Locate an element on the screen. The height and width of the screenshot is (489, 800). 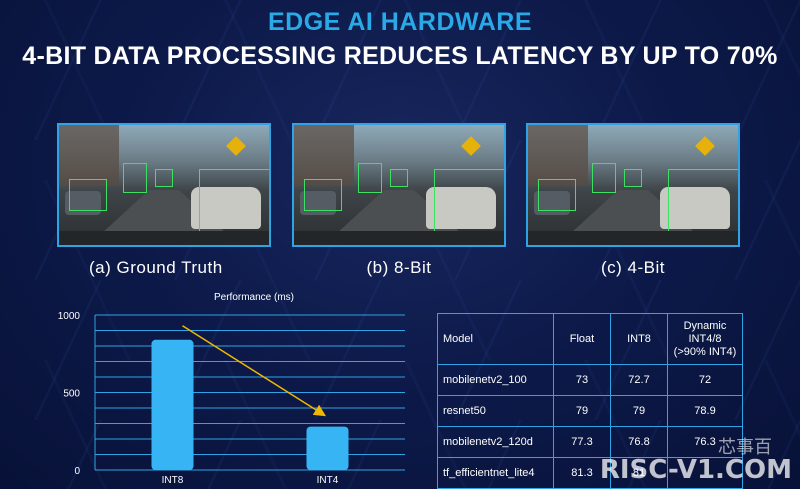
cell-model: resnet50 is located at coordinates (495, 411).